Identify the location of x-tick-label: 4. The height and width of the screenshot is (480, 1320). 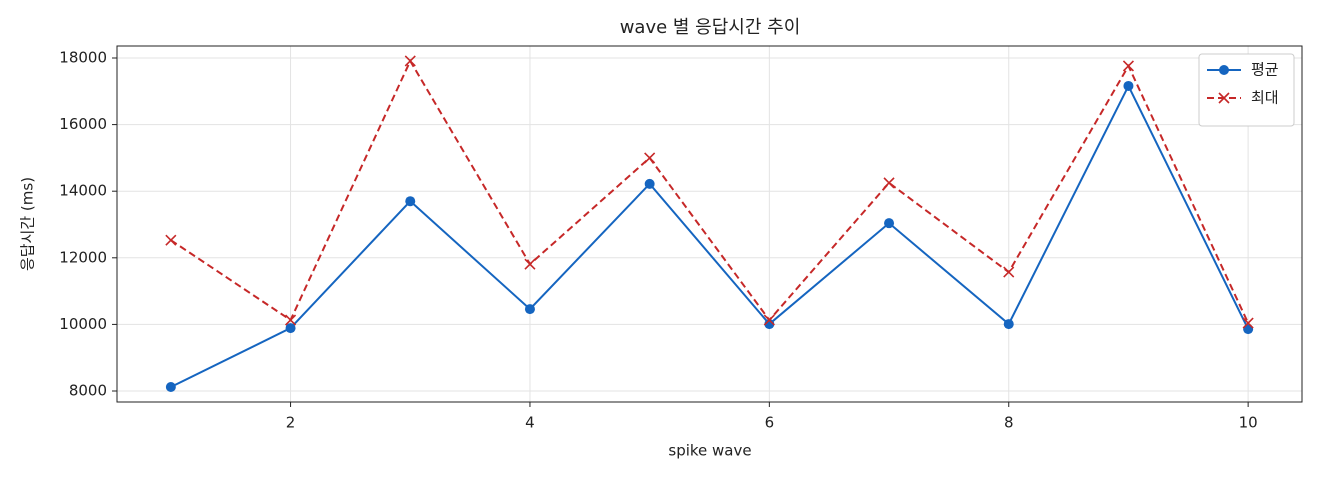
(530, 423).